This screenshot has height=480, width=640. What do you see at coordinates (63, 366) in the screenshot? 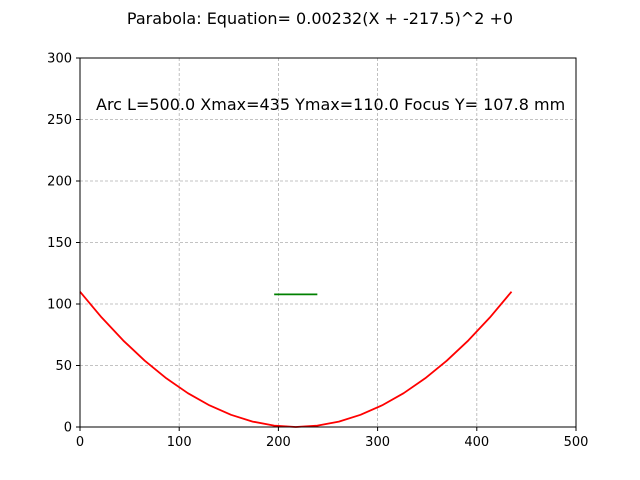
I see `y-tick-label-1: 50` at bounding box center [63, 366].